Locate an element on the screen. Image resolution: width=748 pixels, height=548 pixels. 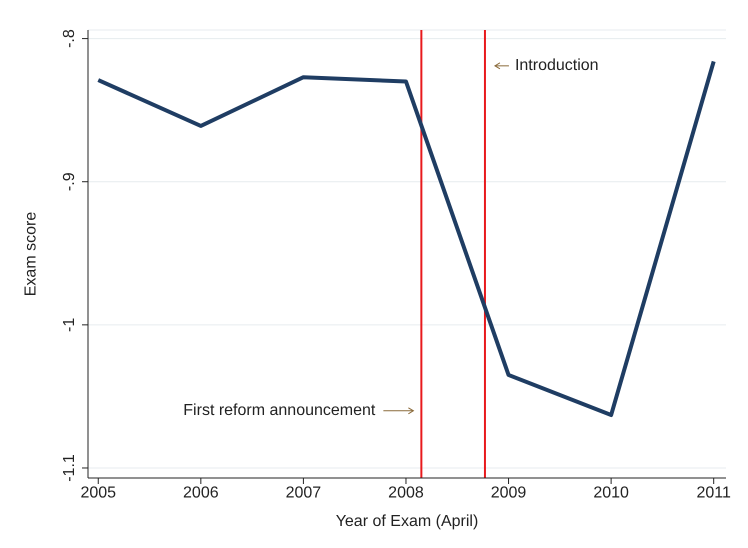
ref-line-label: Introduction is located at coordinates (556, 65).